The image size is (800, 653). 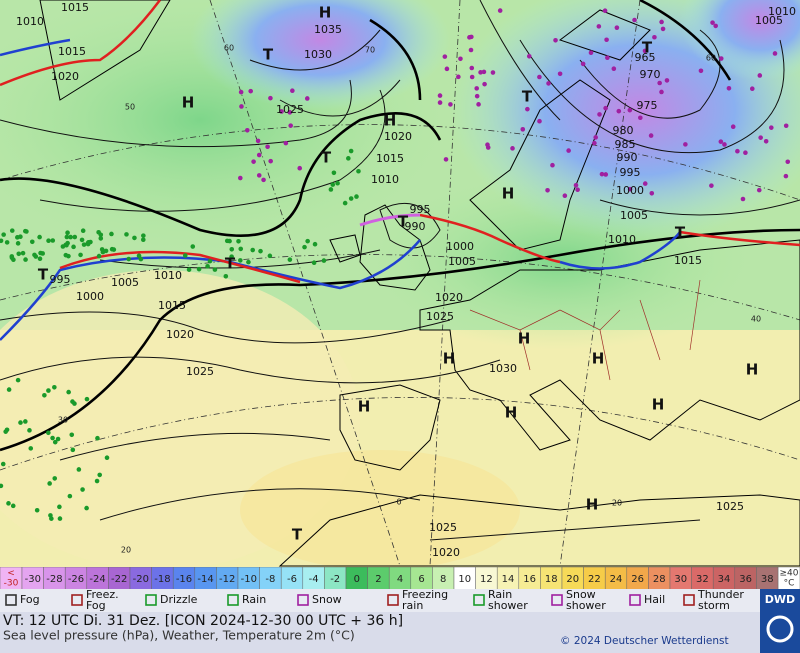 I want to click on scale-high-sign: ≥40, so click(x=789, y=574).